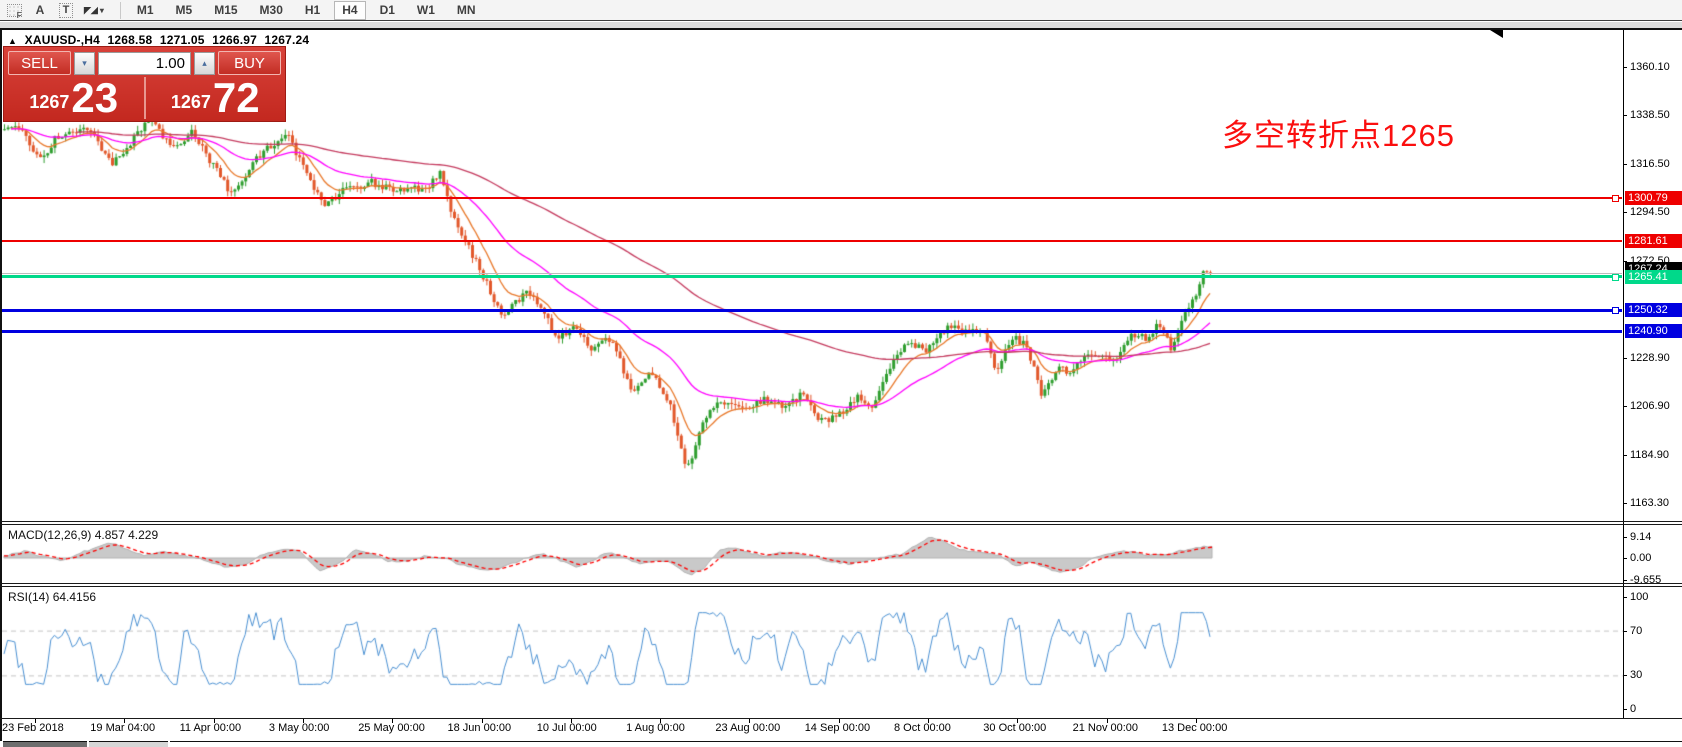 Image resolution: width=1682 pixels, height=747 pixels. What do you see at coordinates (271, 10) in the screenshot?
I see `timeframe-button-m30: M30` at bounding box center [271, 10].